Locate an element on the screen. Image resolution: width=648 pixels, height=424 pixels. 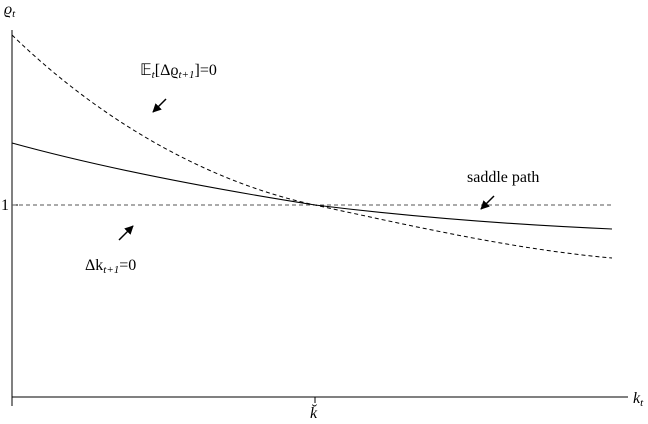
label-part: k is located at coordinates (637, 398).